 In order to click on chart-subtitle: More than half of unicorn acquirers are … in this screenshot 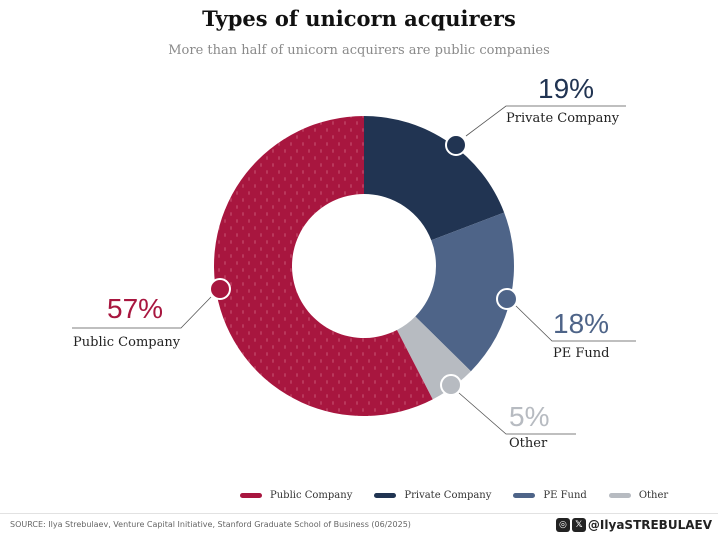, I will do `click(359, 50)`.